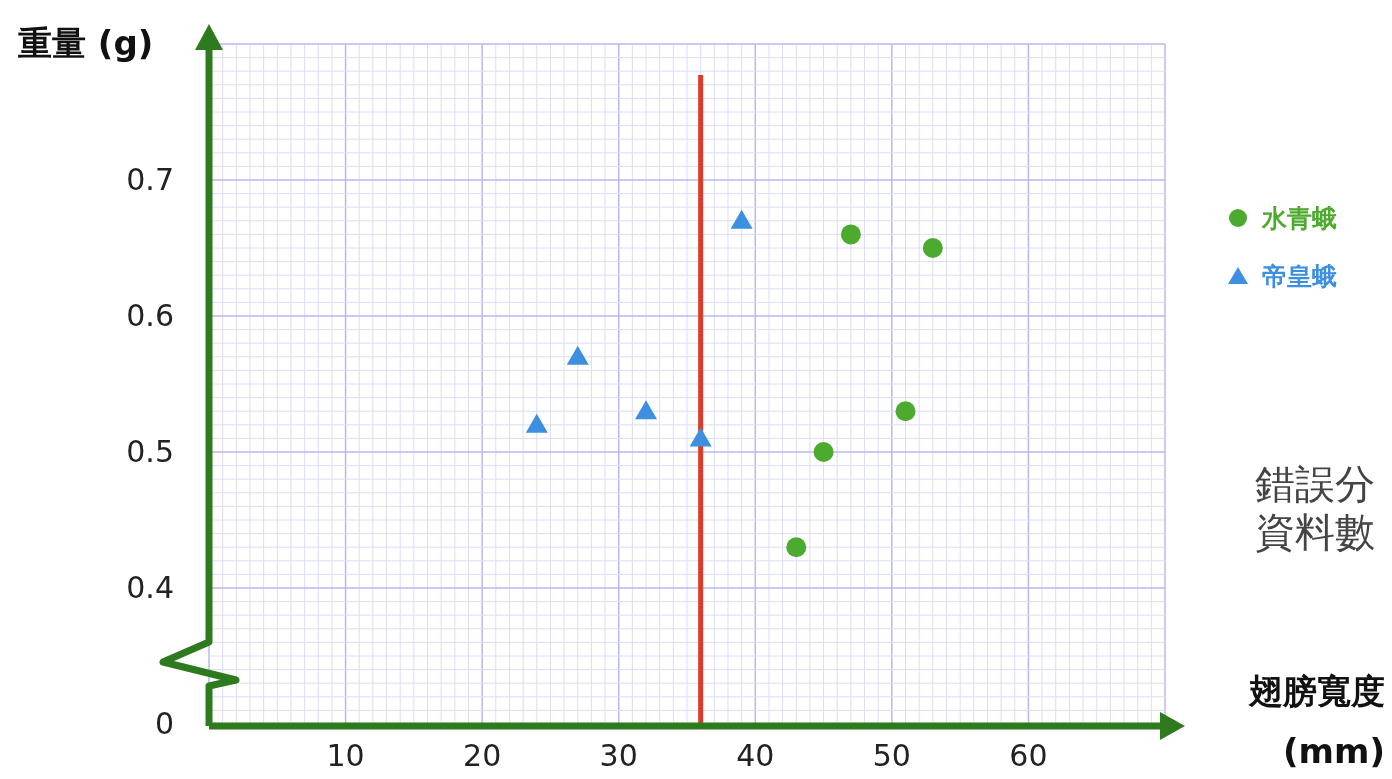  Describe the element at coordinates (150, 315) in the screenshot. I see `y-tick-label: 0.6` at that location.